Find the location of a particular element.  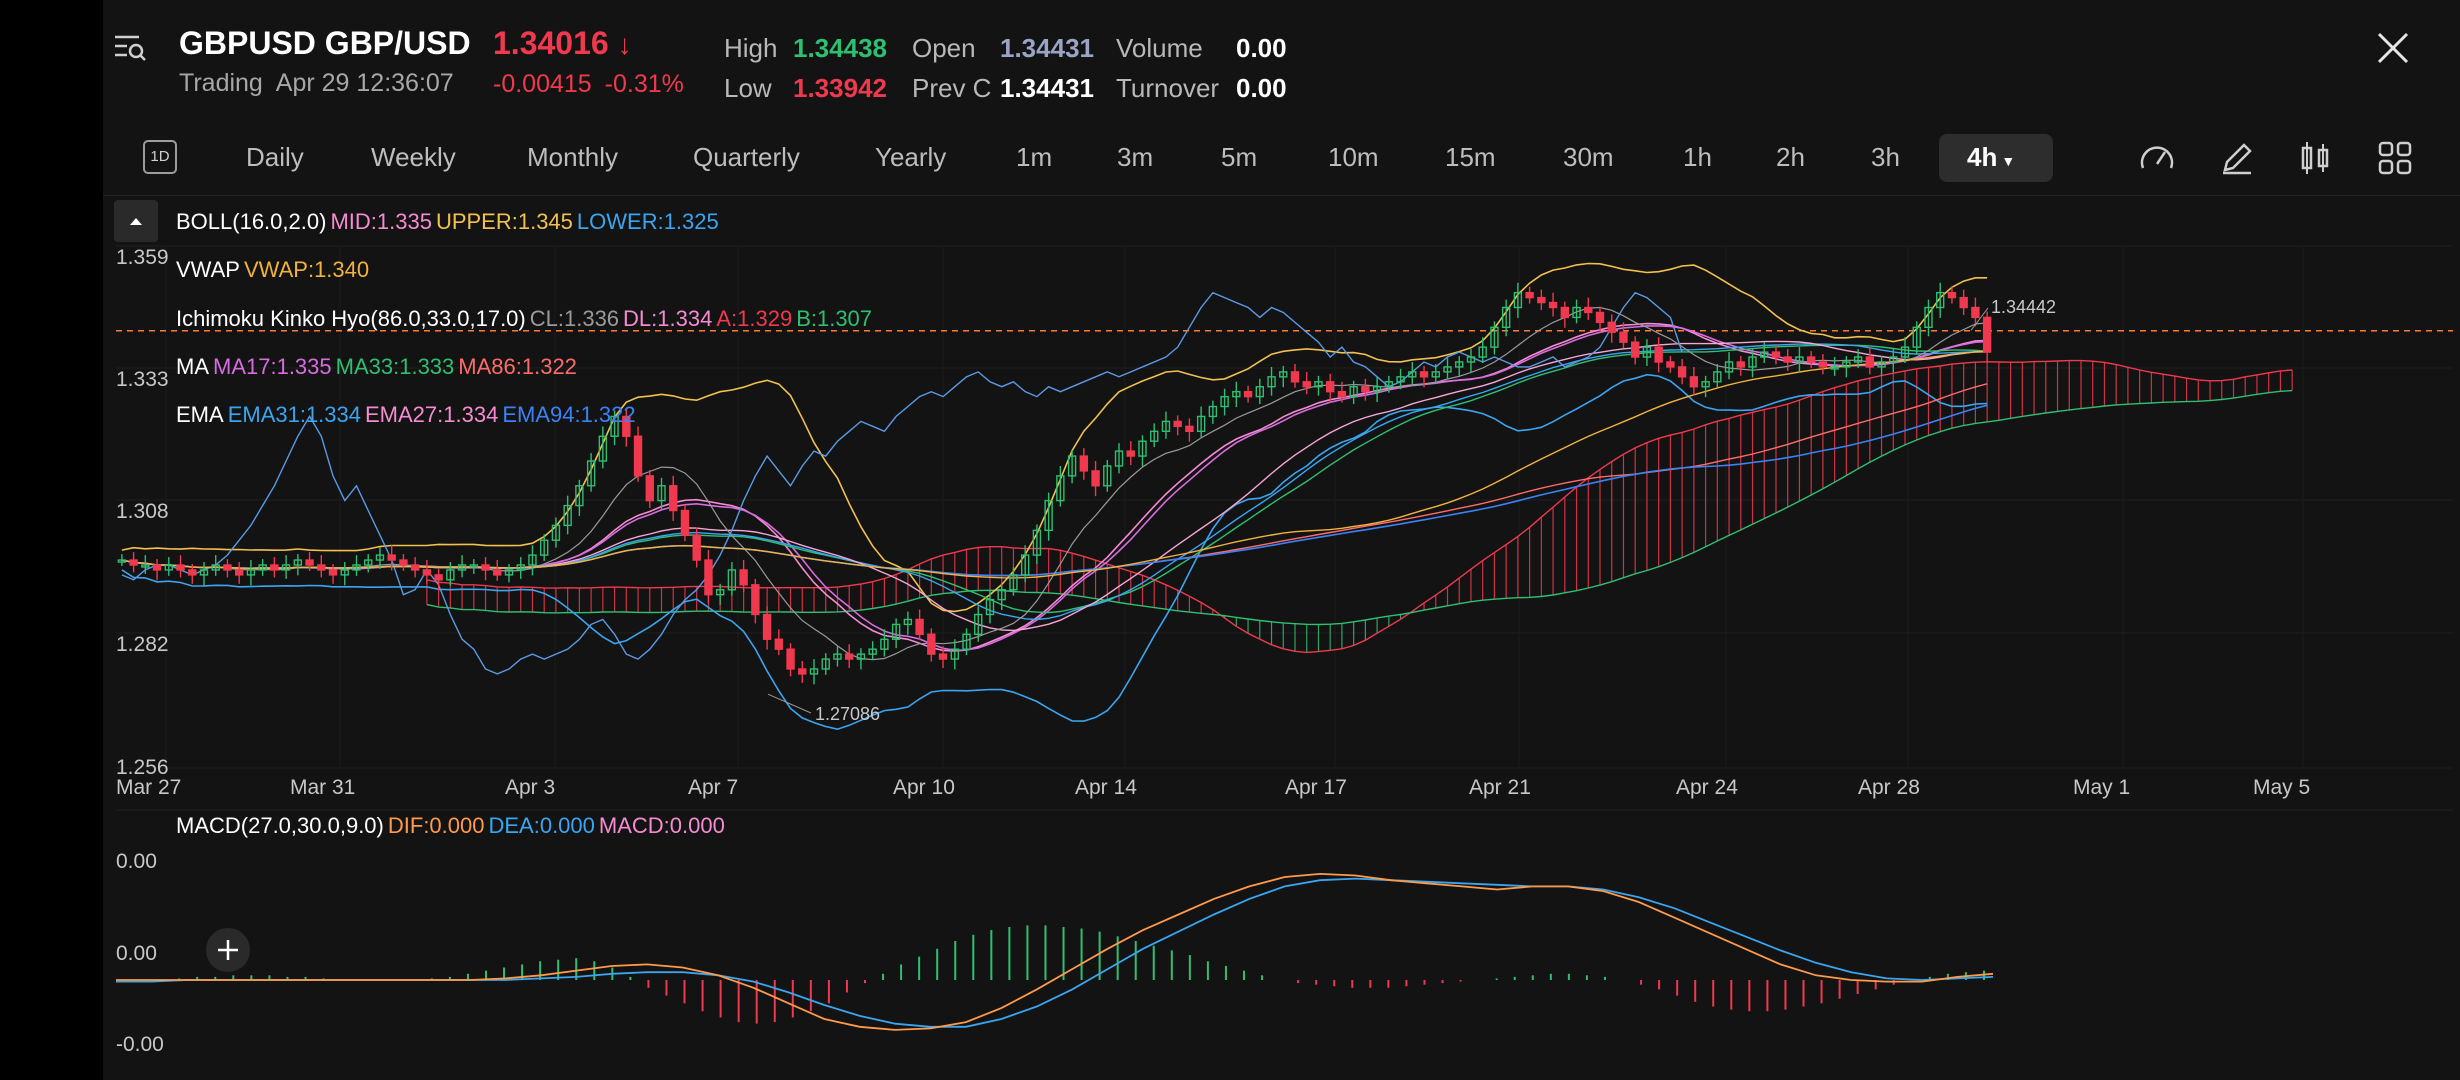

search-menu-icon is located at coordinates (130, 47).